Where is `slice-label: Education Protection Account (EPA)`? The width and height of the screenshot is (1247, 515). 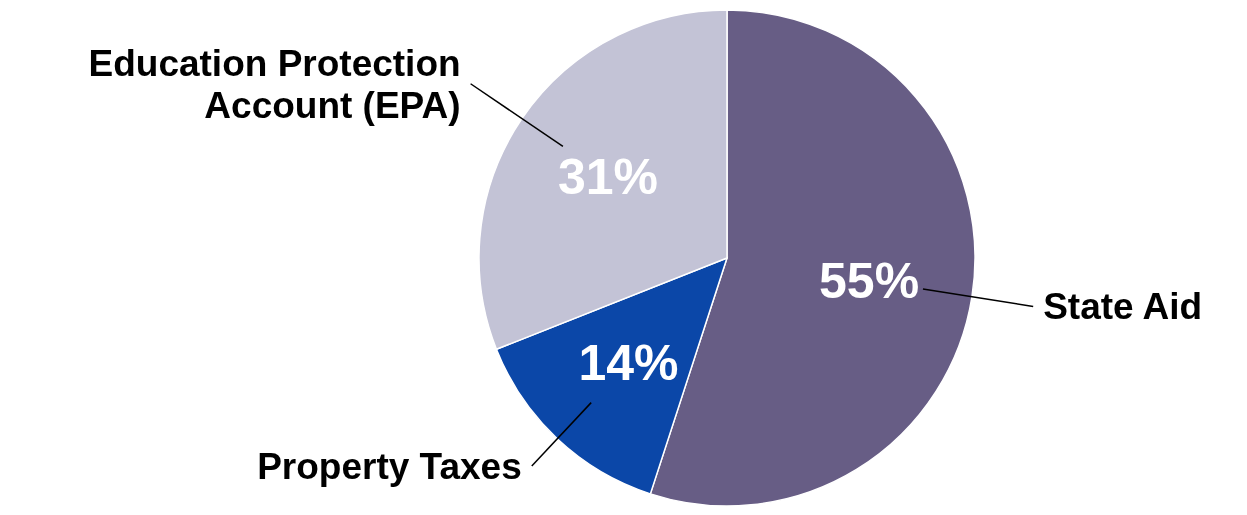 slice-label: Education Protection Account (EPA) is located at coordinates (274, 84).